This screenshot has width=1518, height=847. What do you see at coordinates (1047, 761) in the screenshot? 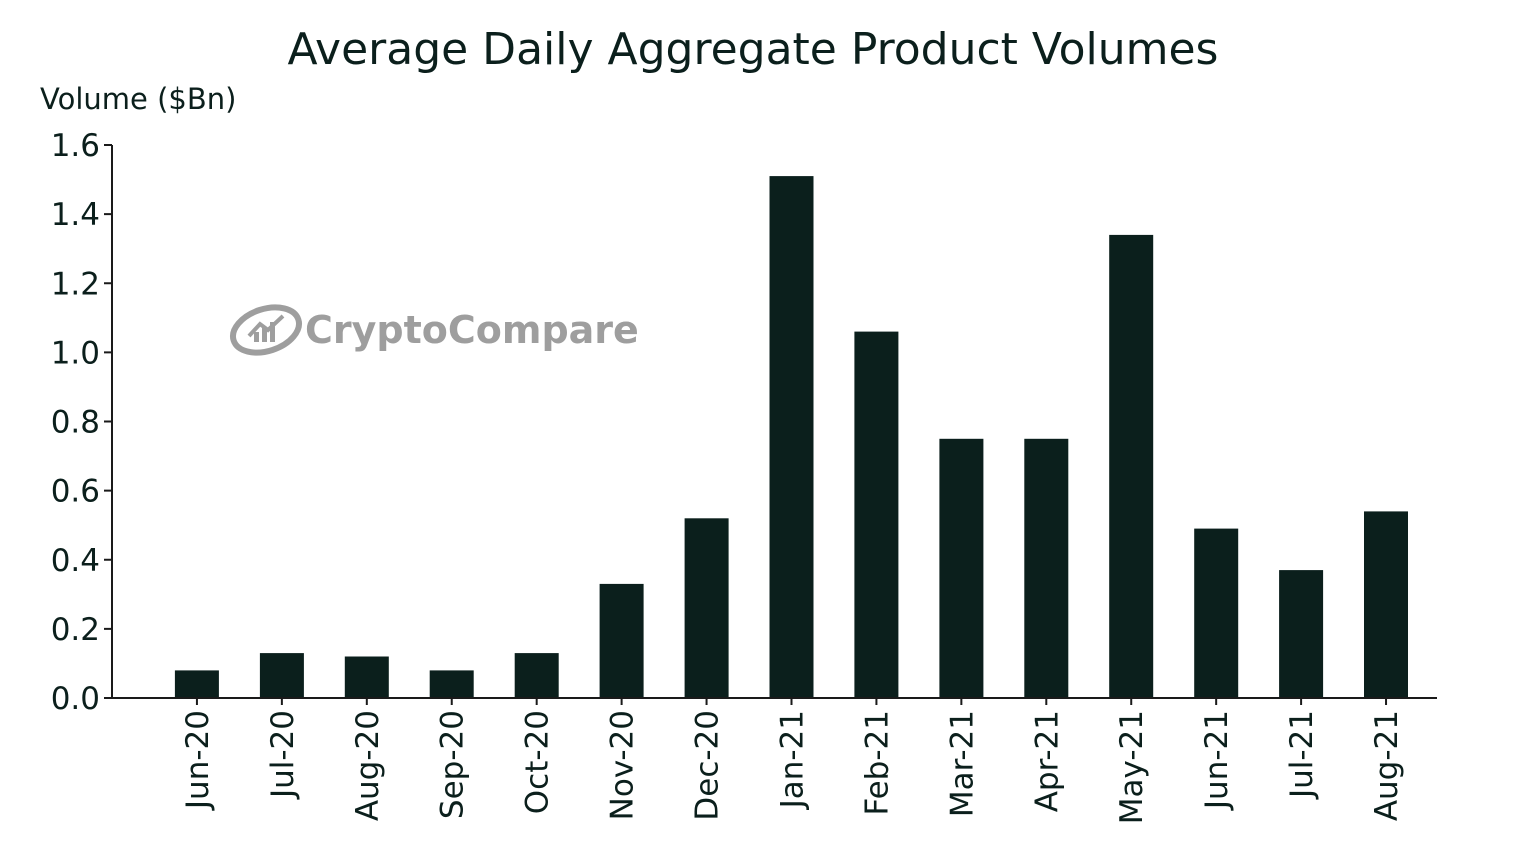
I see `x-tick-label: Apr-21` at bounding box center [1047, 761].